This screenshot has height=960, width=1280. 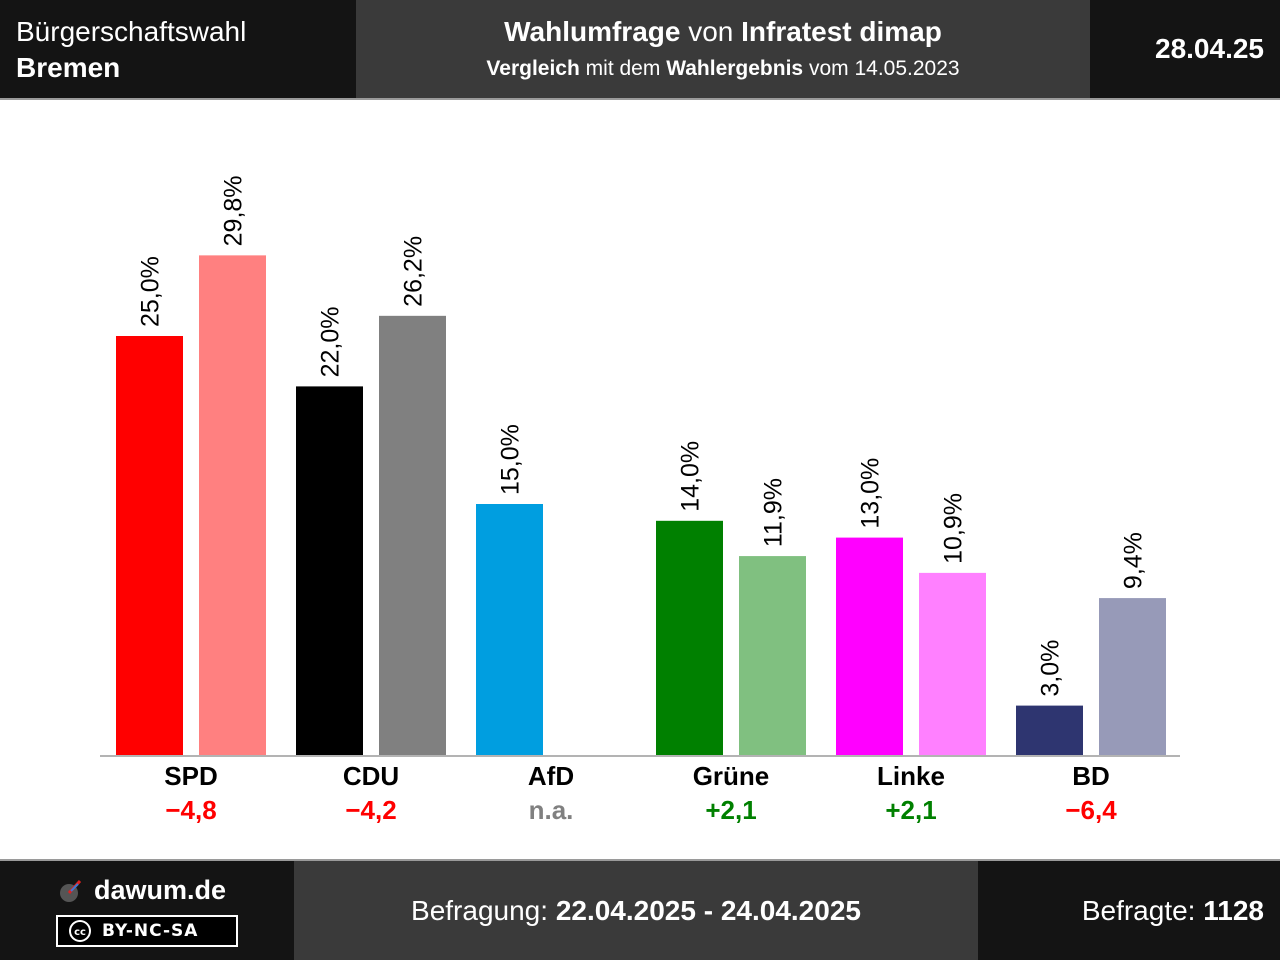 What do you see at coordinates (412, 535) in the screenshot?
I see `cdu-result-bar` at bounding box center [412, 535].